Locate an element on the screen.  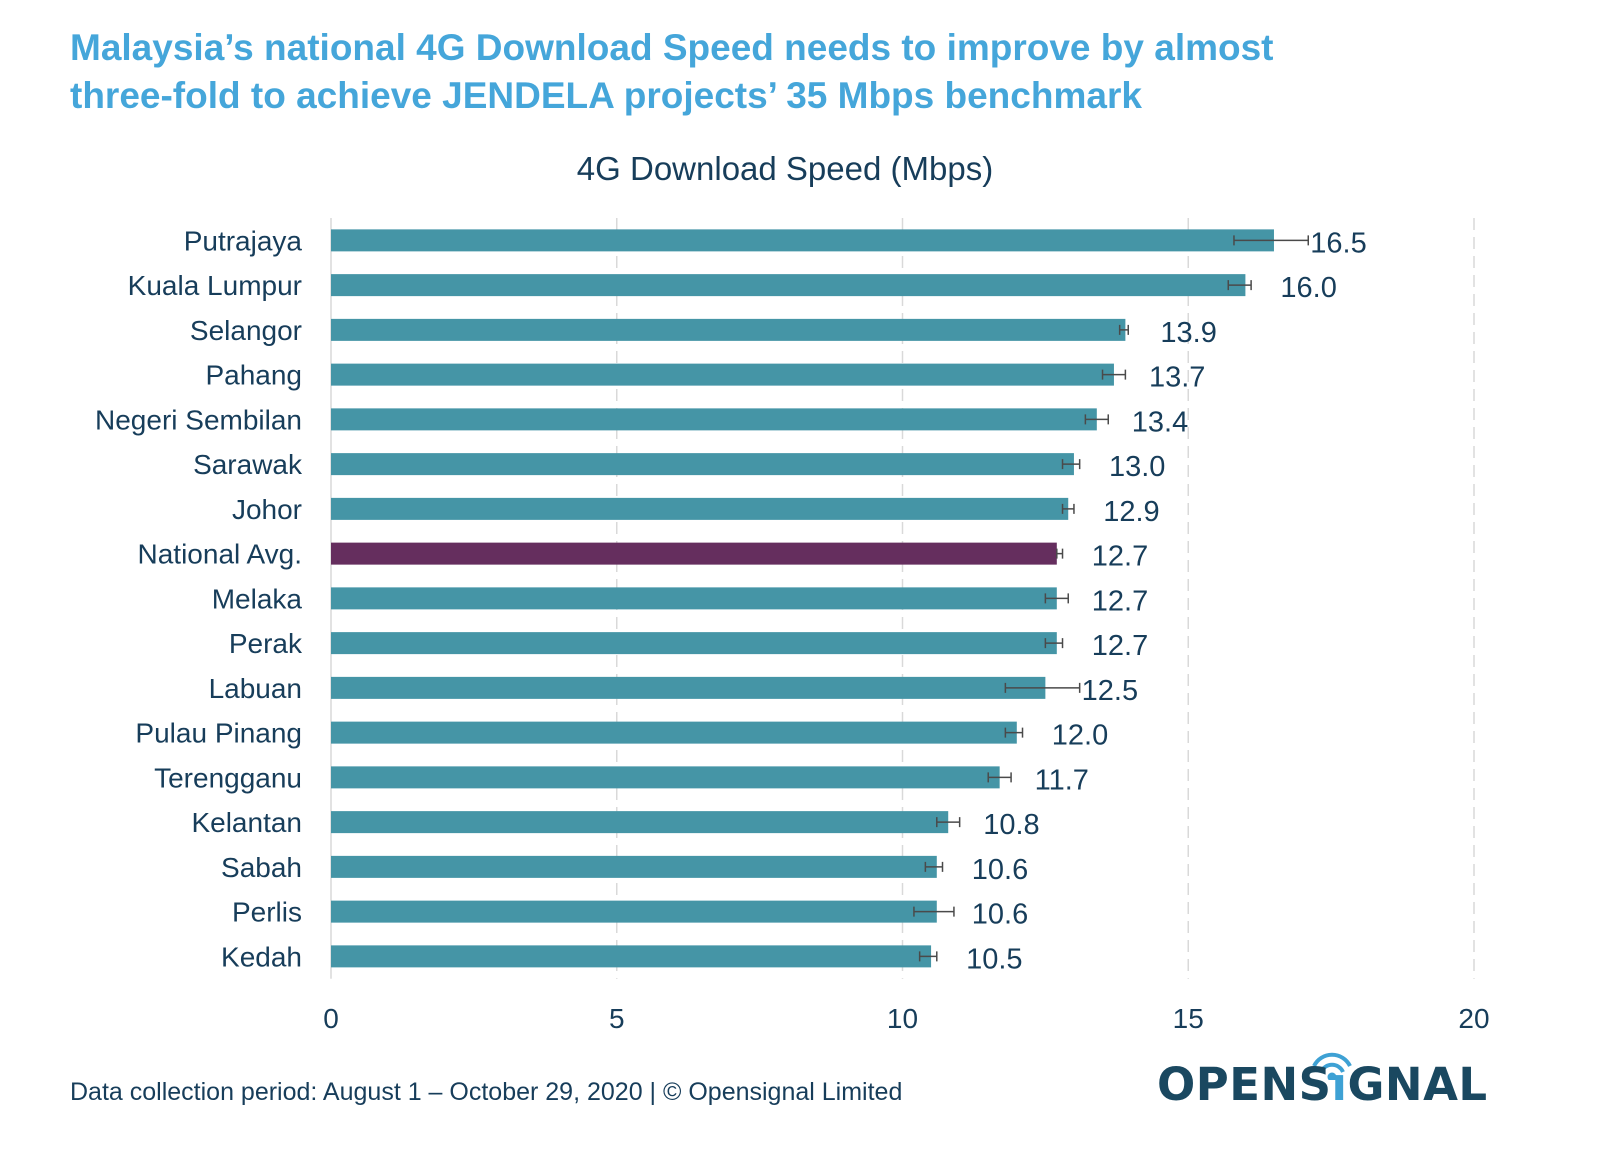
category-label: Perak is located at coordinates (266, 643).